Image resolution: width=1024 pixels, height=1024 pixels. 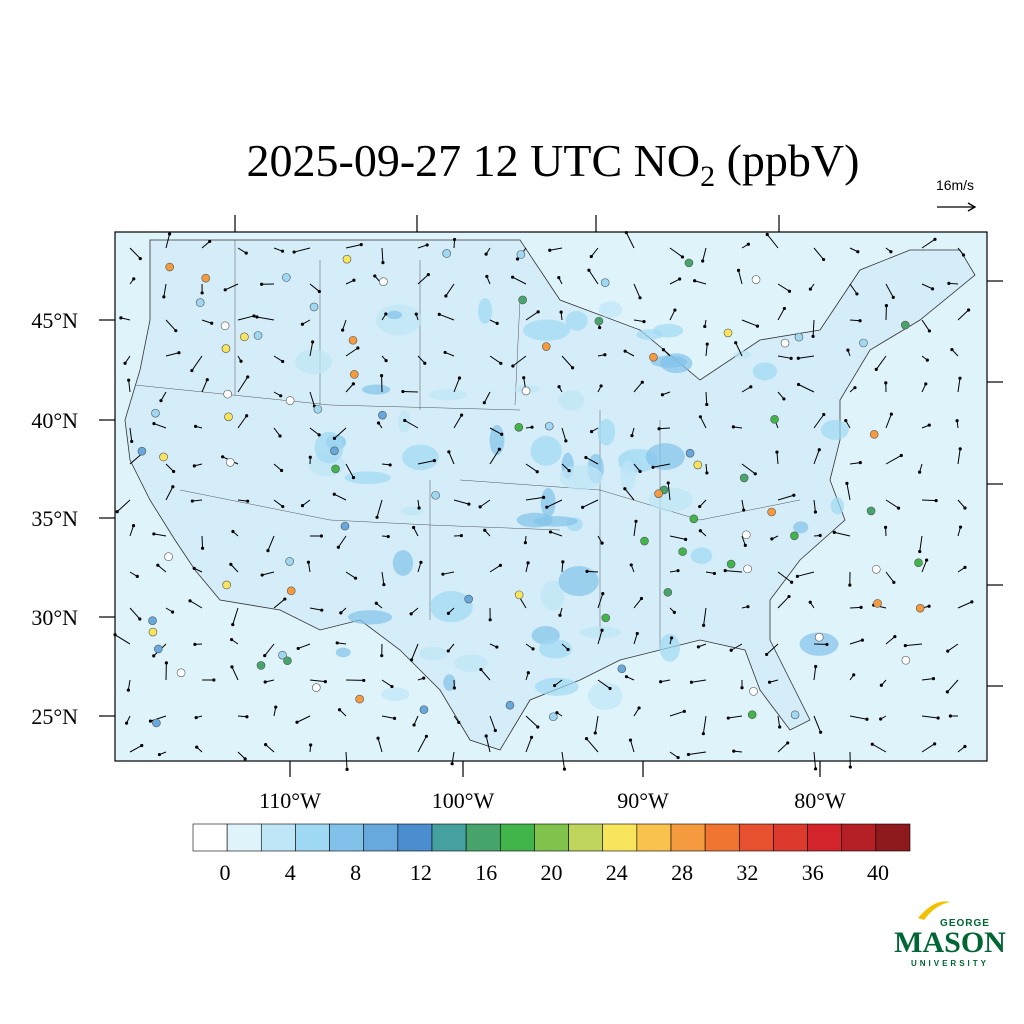 I want to click on colorbar-tick-label: 4, so click(x=290, y=872).